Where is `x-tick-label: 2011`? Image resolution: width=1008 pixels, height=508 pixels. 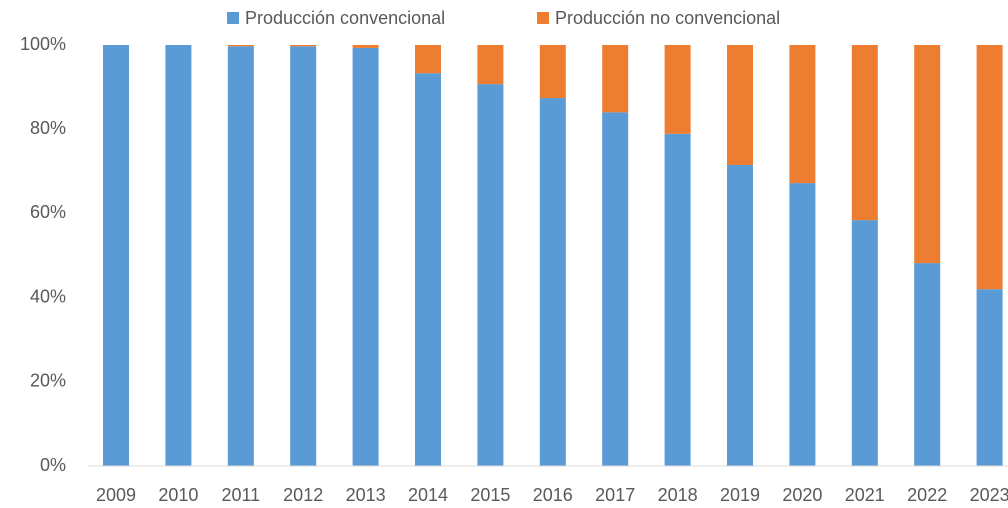 x-tick-label: 2011 is located at coordinates (240, 495).